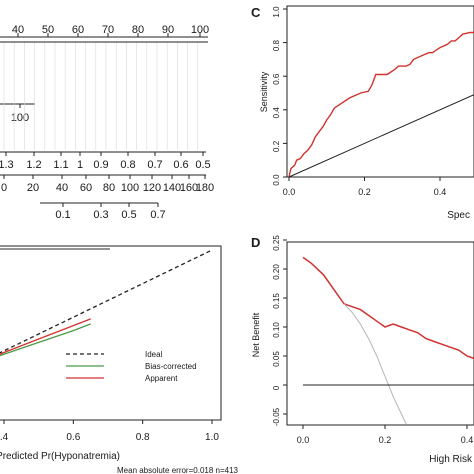 The height and width of the screenshot is (474, 474). I want to click on dca-lines, so click(388, 340).